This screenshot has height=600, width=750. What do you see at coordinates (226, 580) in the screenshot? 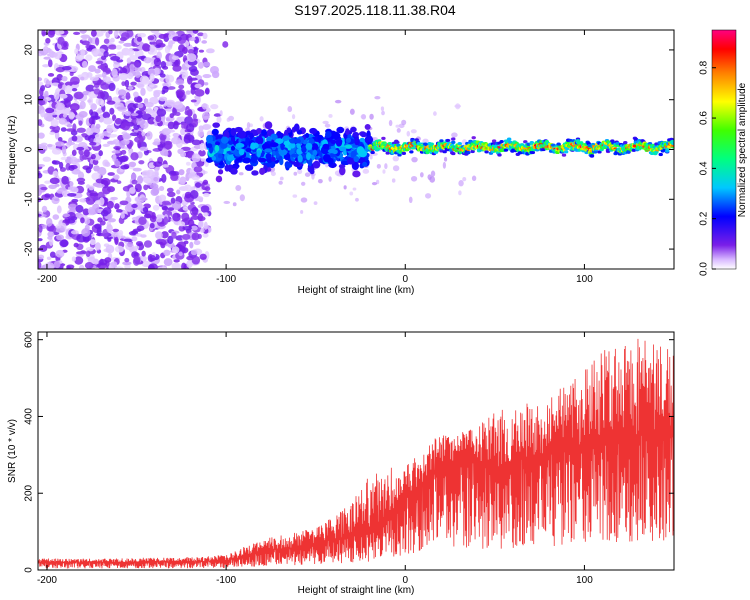
I see `snr-x-tick-label: -100` at bounding box center [226, 580].